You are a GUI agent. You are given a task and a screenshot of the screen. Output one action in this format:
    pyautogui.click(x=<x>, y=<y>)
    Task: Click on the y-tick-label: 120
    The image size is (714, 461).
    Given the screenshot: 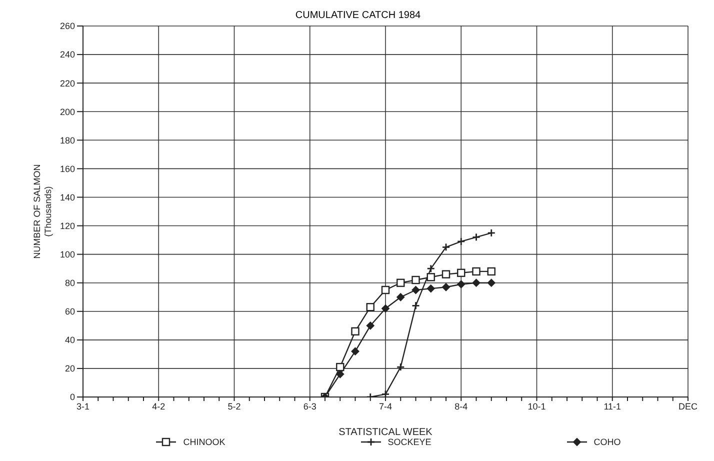 What is the action you would take?
    pyautogui.click(x=67, y=225)
    